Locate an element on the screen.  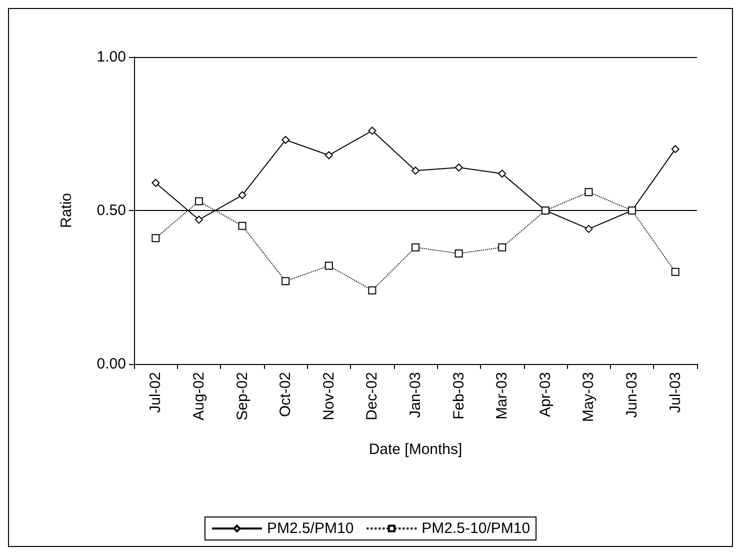
x-tick-label: Mar-03 is located at coordinates (502, 396).